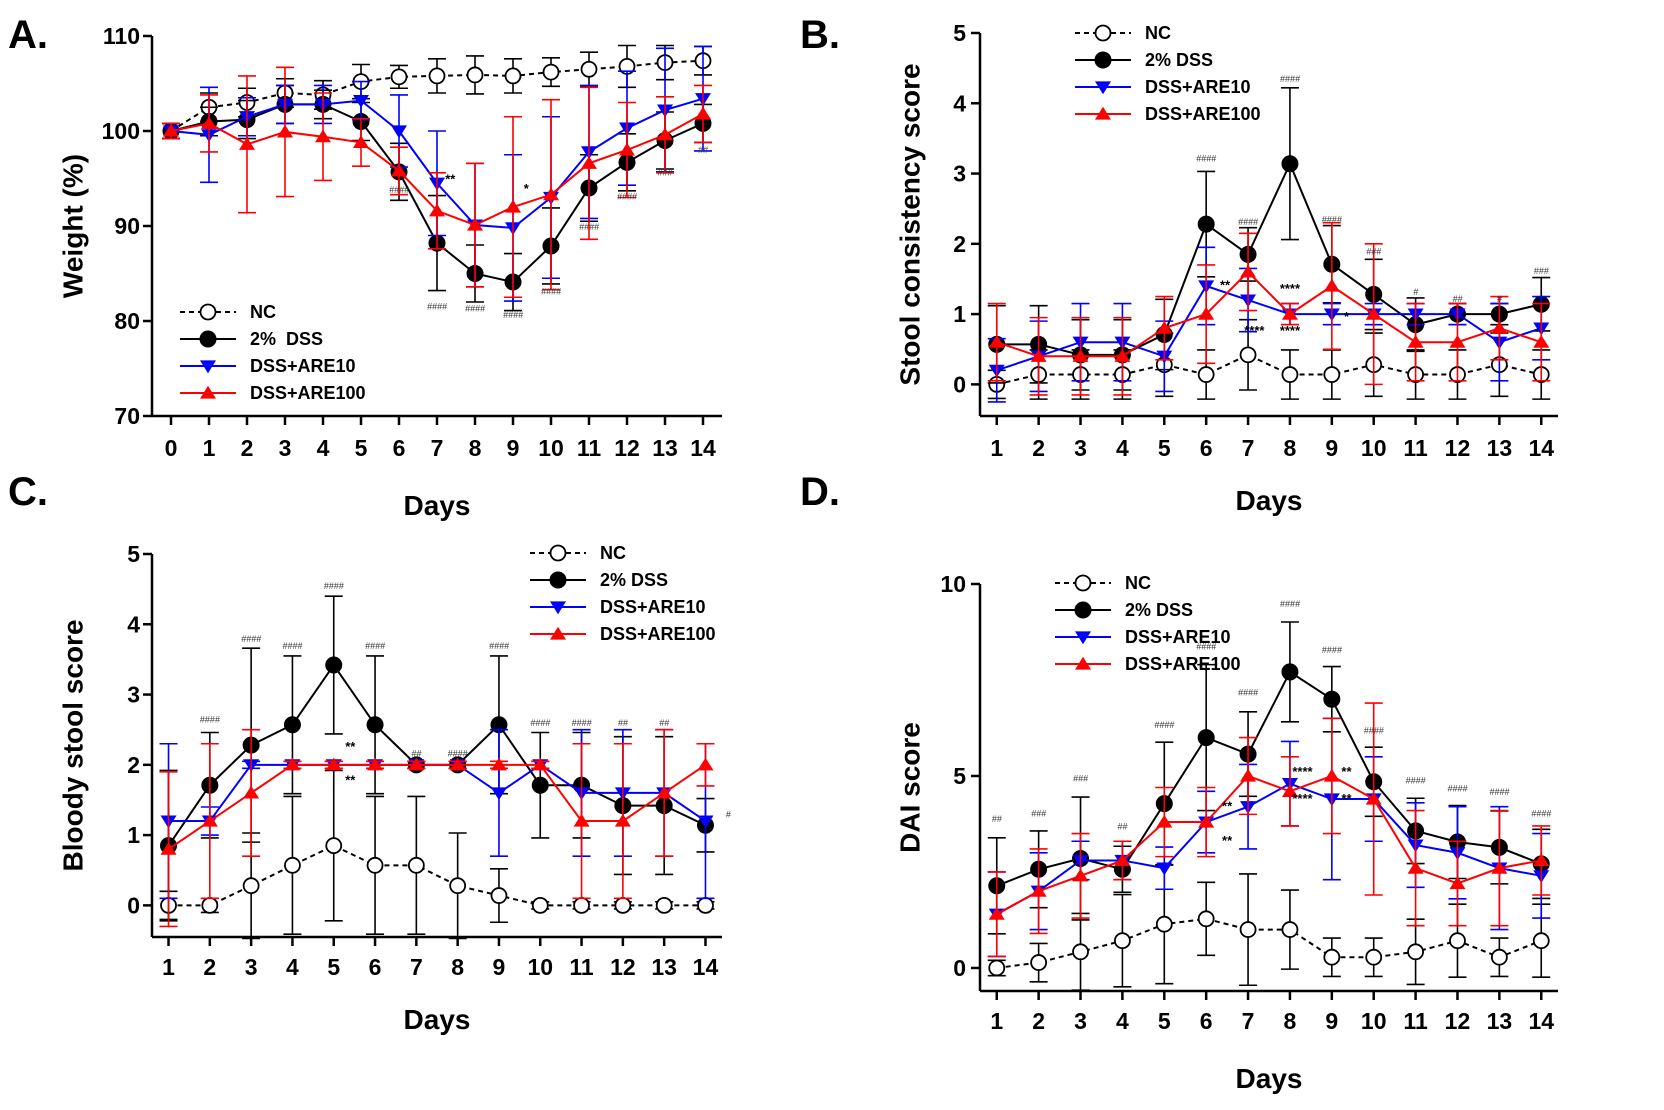  Describe the element at coordinates (1331, 448) in the screenshot. I see `x-tick-label: 9` at that location.